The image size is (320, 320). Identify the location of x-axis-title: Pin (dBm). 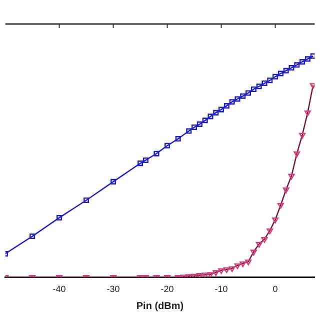
(160, 306).